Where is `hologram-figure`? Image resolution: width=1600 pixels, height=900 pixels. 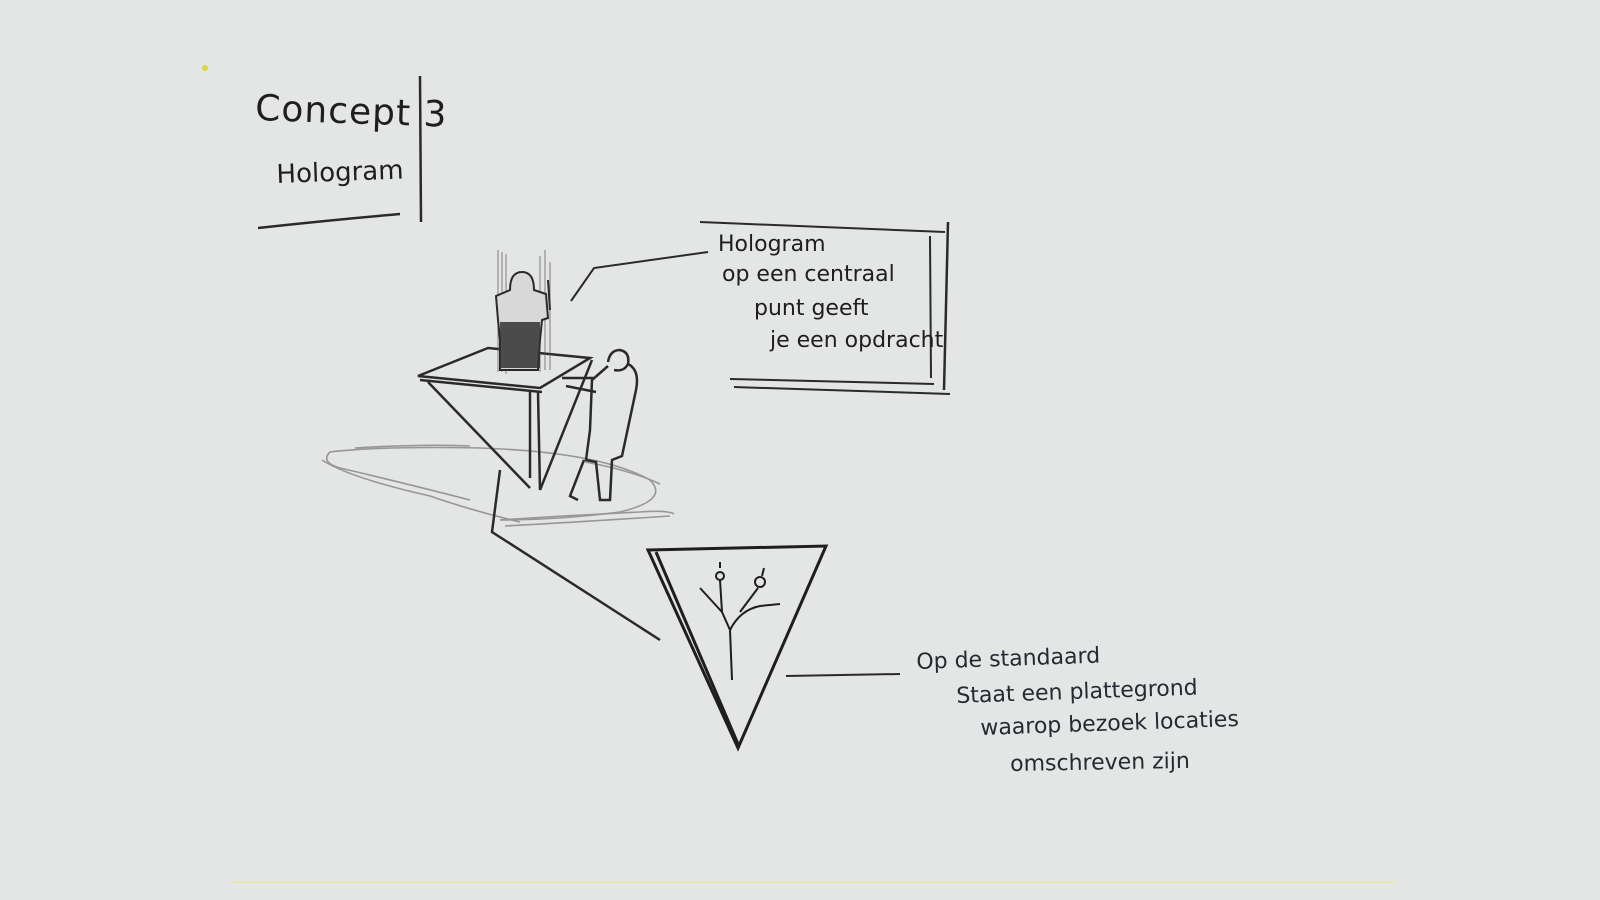
hologram-figure is located at coordinates (522, 312).